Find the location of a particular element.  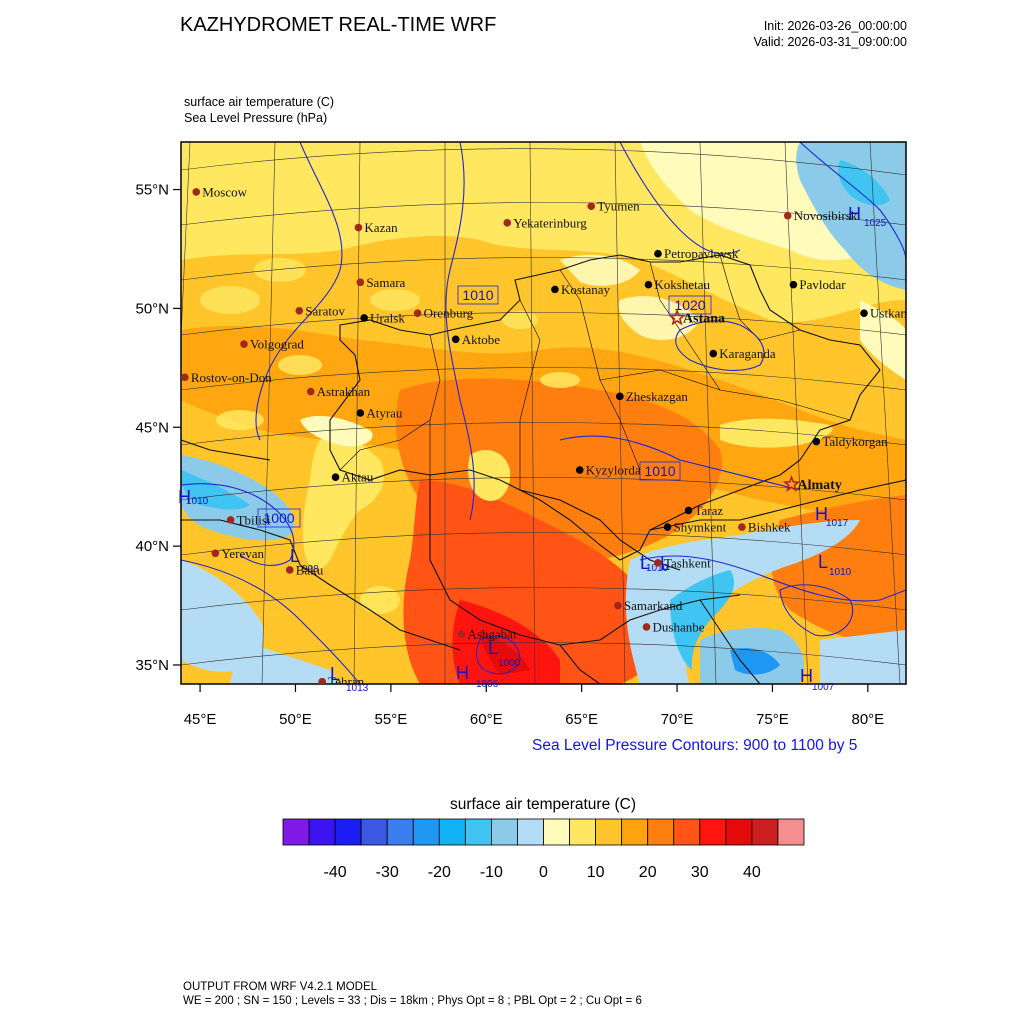

colorbar-label: 0 is located at coordinates (543, 872).